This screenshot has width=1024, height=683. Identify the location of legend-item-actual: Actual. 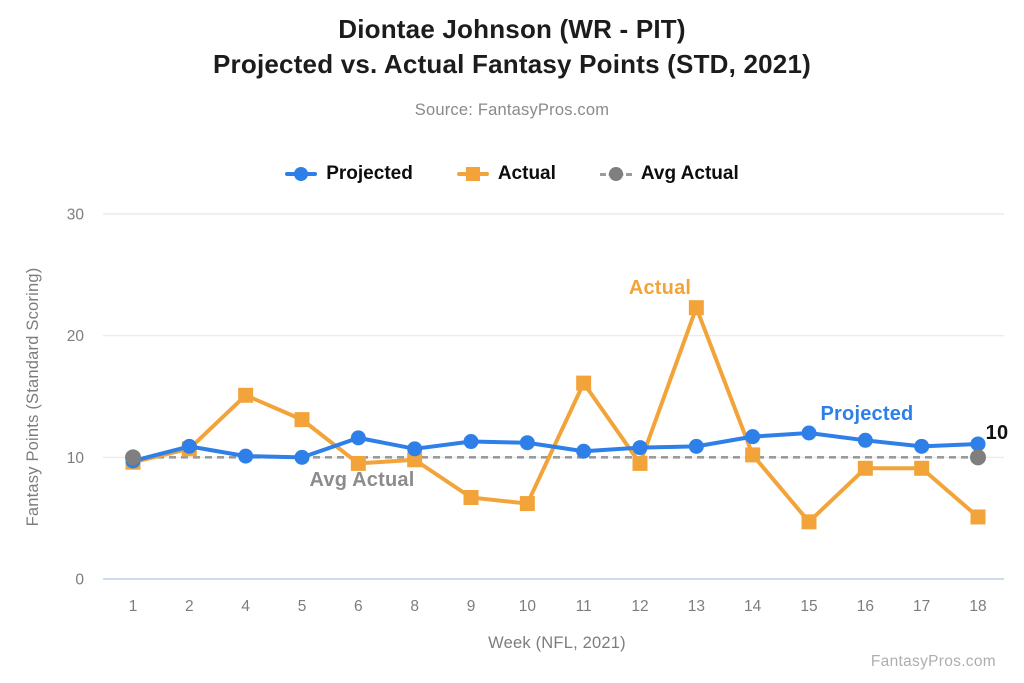
(506, 174).